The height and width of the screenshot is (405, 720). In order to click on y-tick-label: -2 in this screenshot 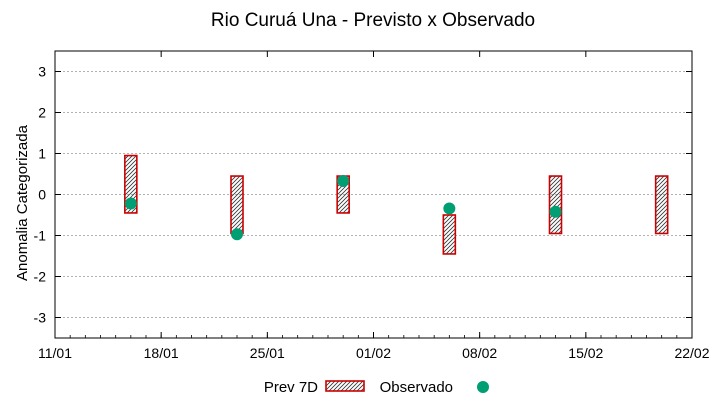, I will do `click(40, 277)`.